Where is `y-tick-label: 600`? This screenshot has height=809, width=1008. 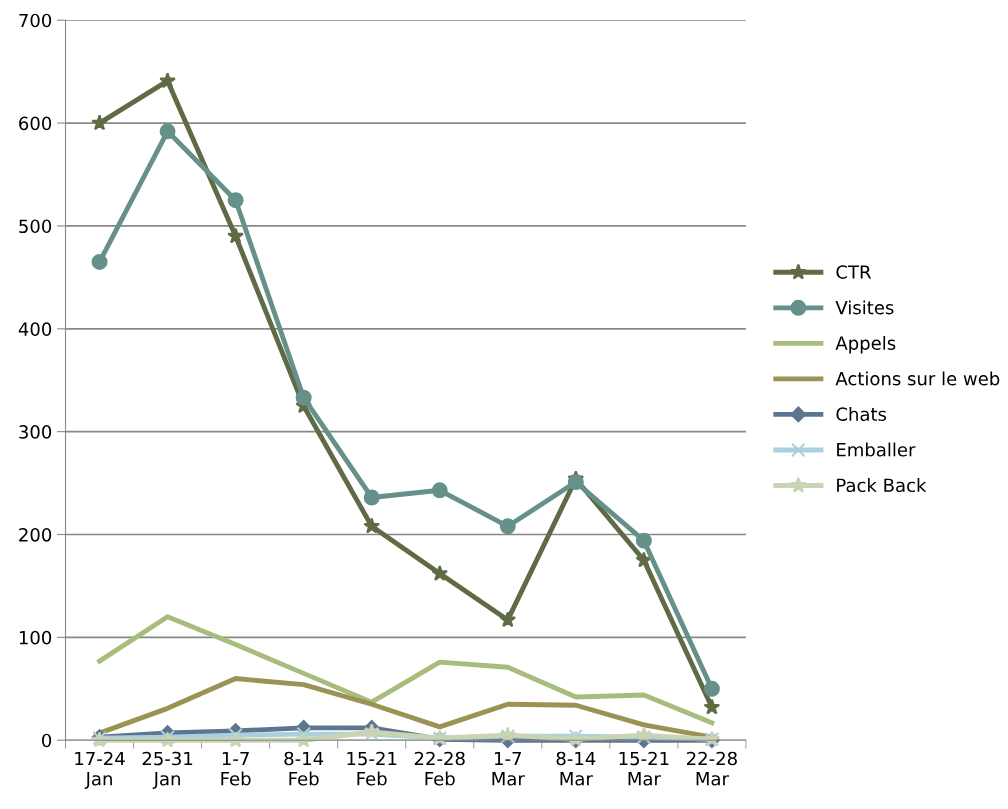
y-tick-label: 600 is located at coordinates (35, 123).